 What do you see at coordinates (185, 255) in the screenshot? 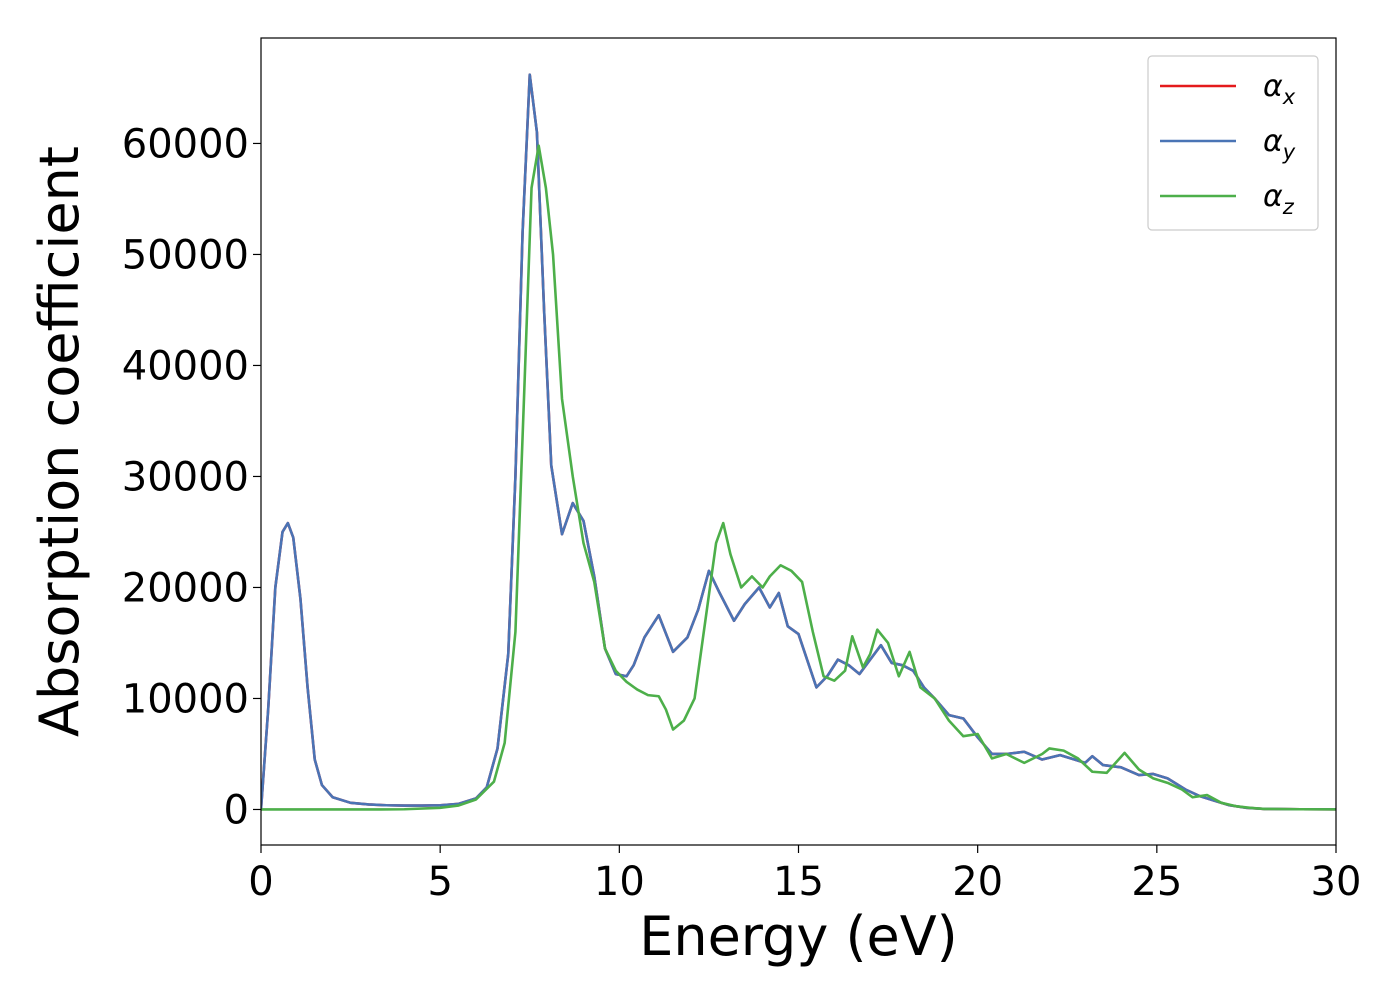
I see `y-tick-label: 50000` at bounding box center [185, 255].